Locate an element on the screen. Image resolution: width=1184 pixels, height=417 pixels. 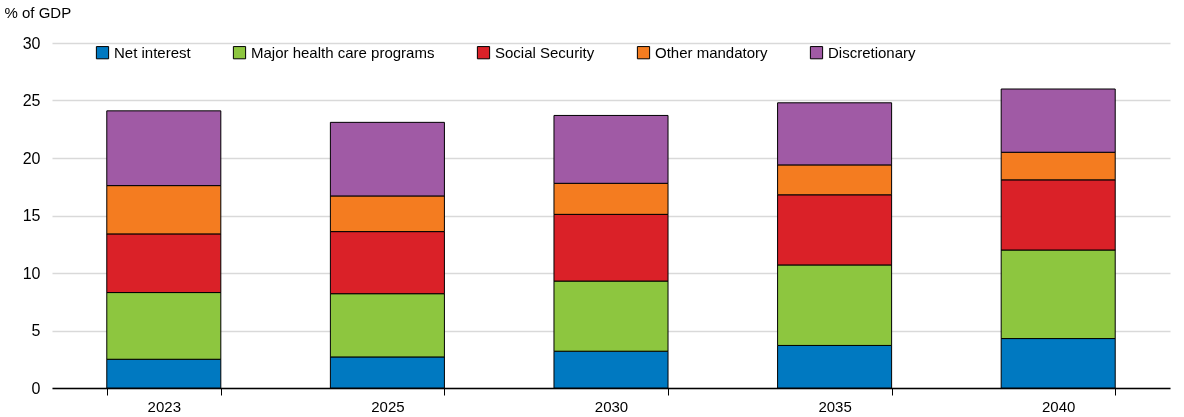
y-tick-label: 30 is located at coordinates (31, 43).